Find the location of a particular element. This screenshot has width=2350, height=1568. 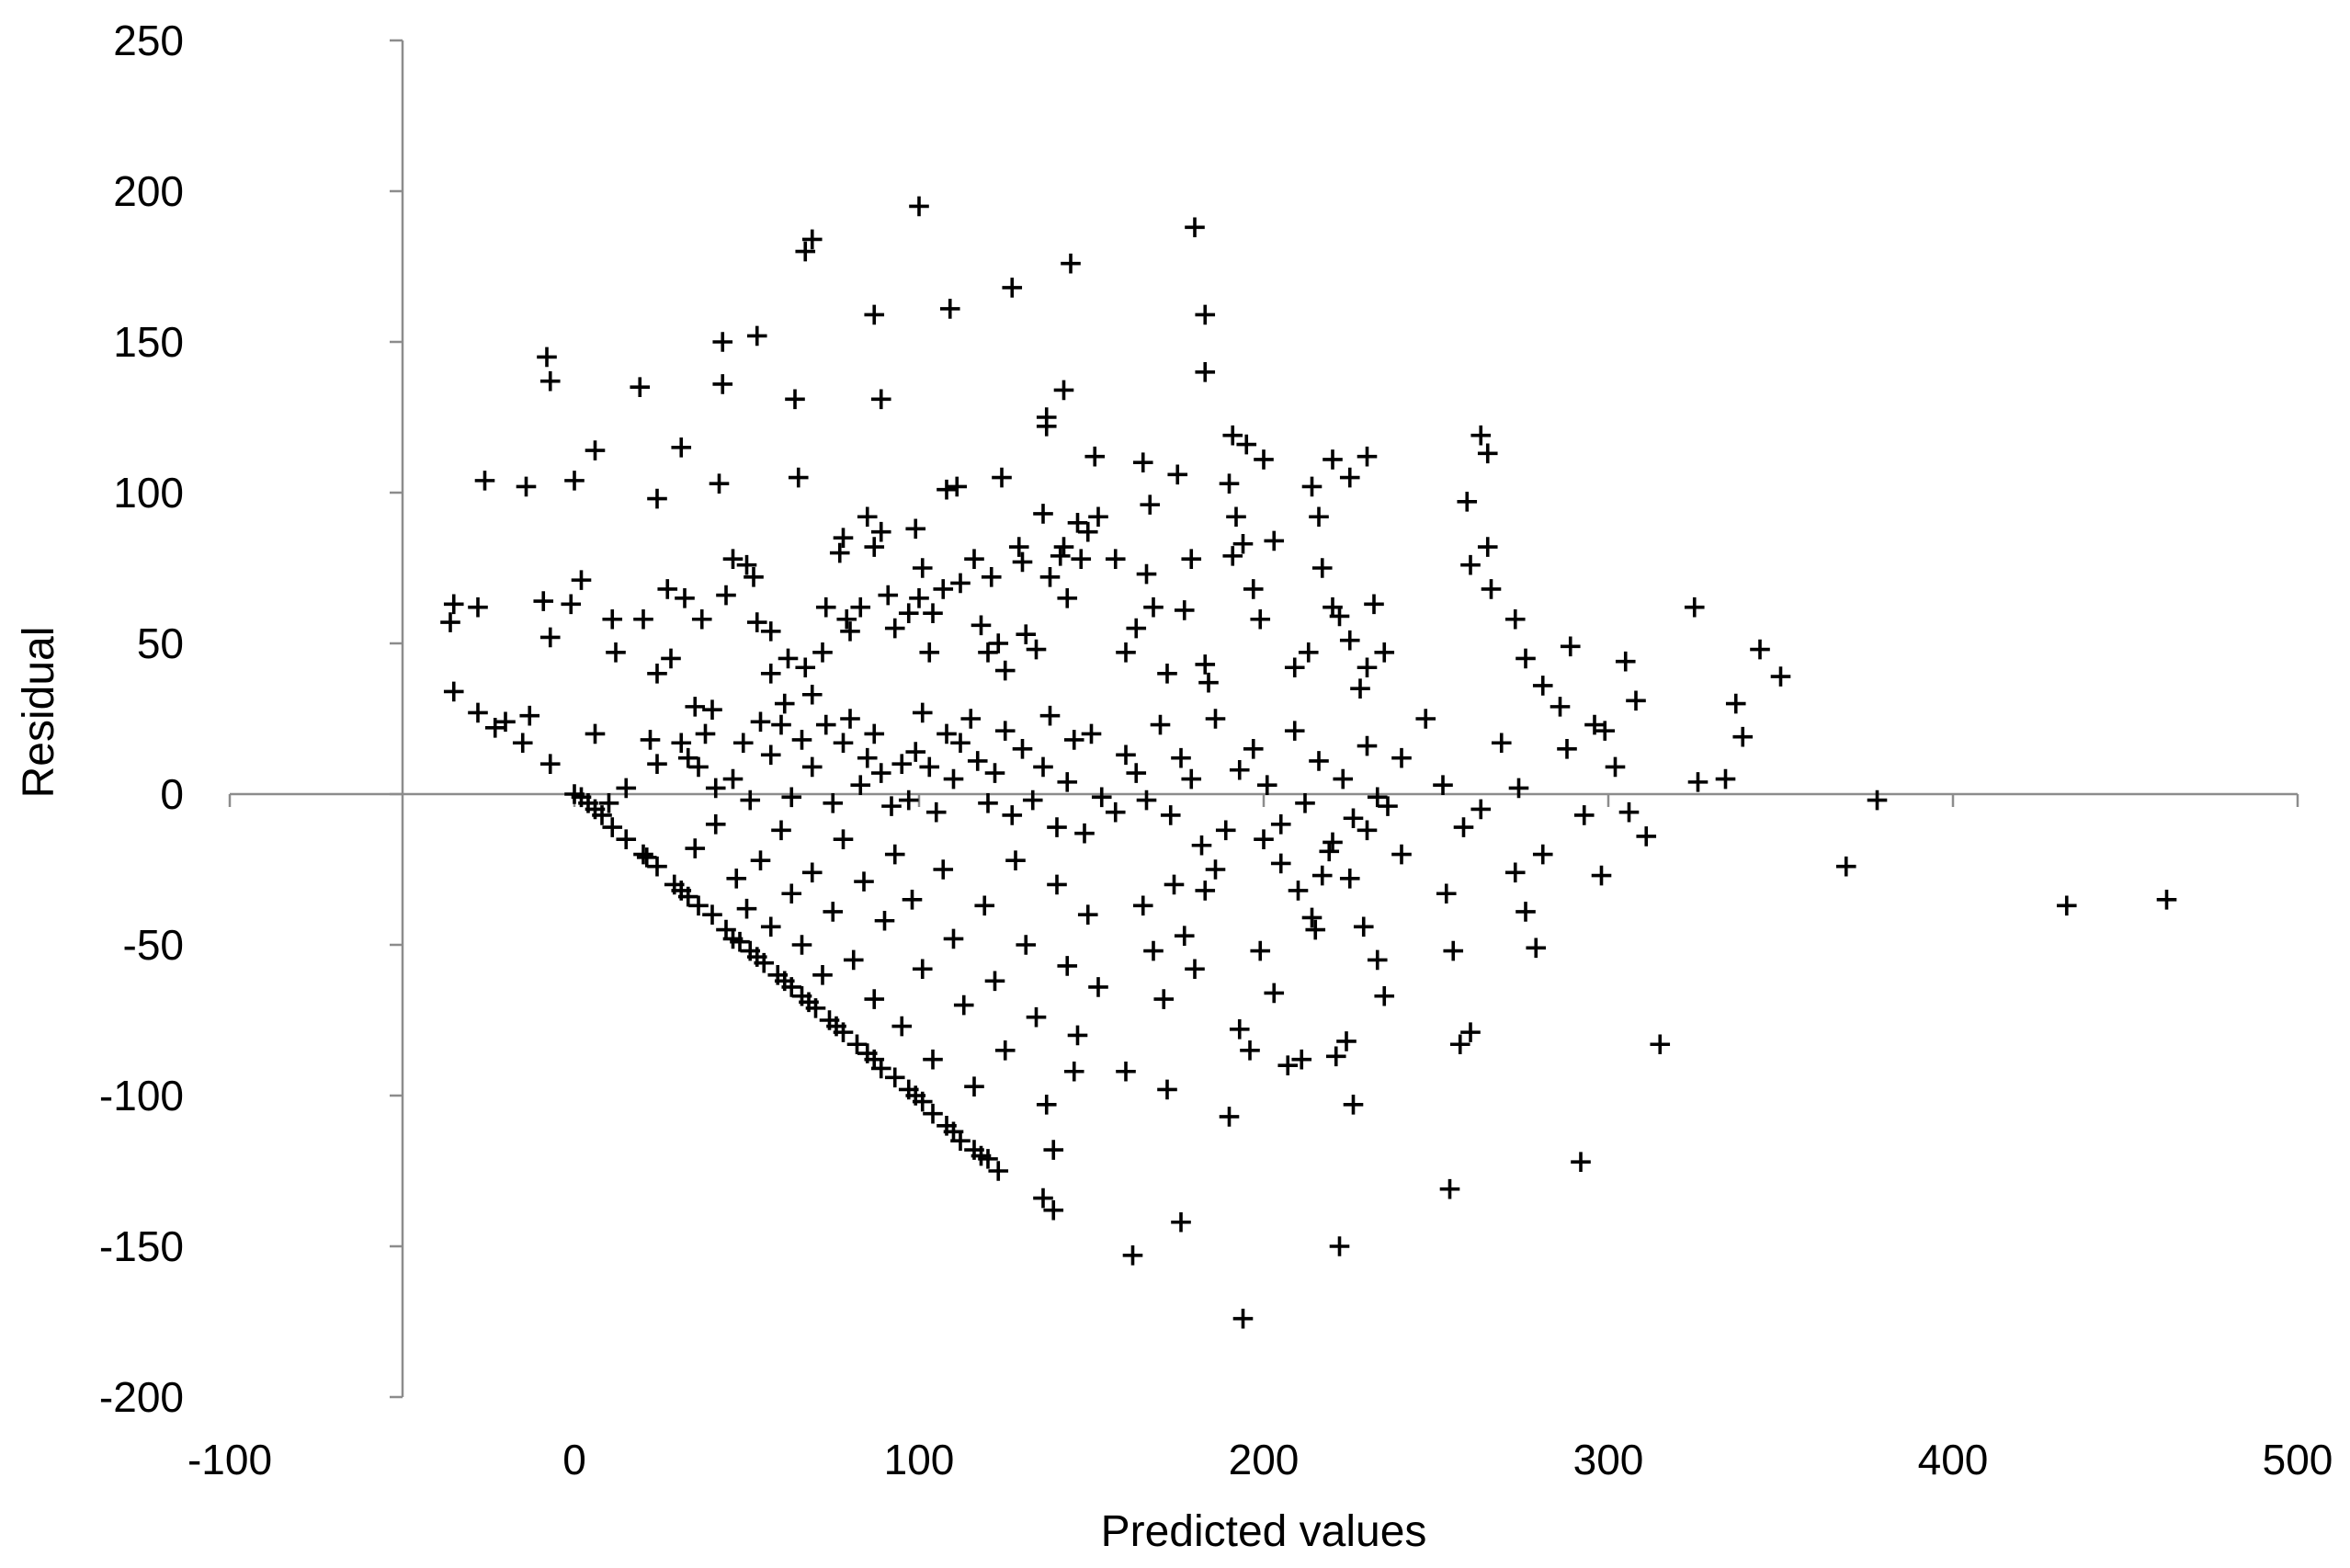

x-tick-label: 500 is located at coordinates (2298, 1459).